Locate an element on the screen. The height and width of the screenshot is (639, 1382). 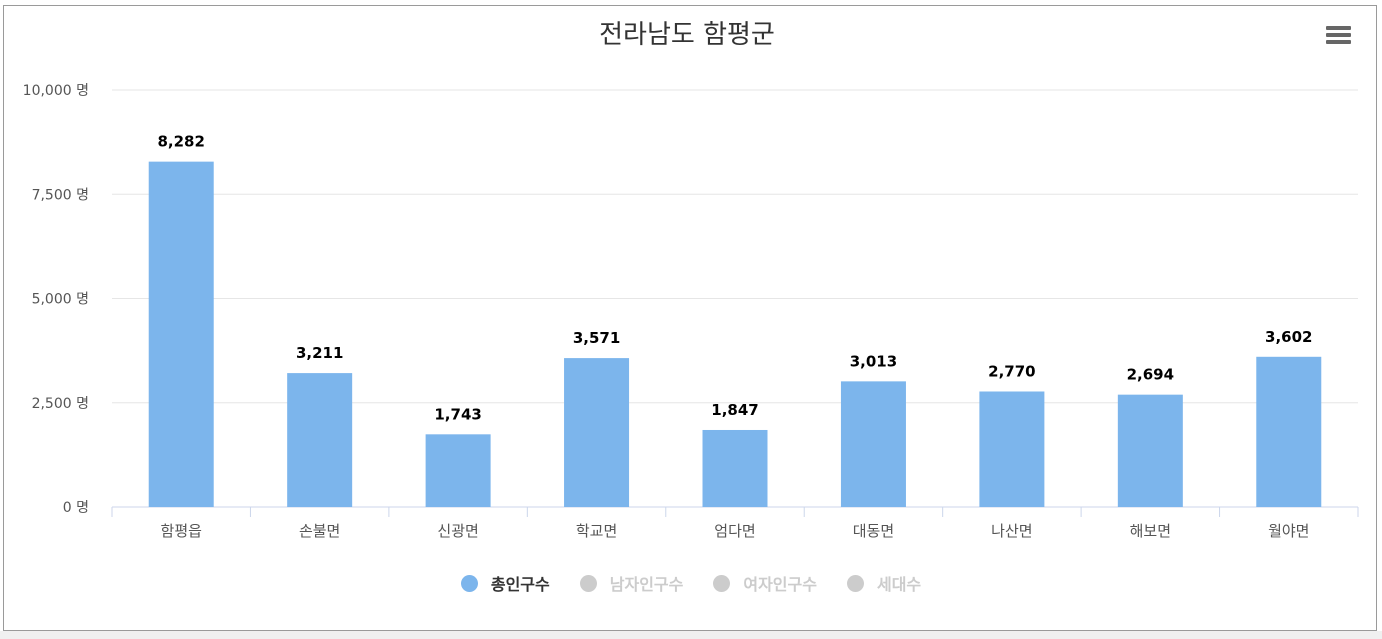
legend-item-male-population: 남자인구수 is located at coordinates (631, 583).